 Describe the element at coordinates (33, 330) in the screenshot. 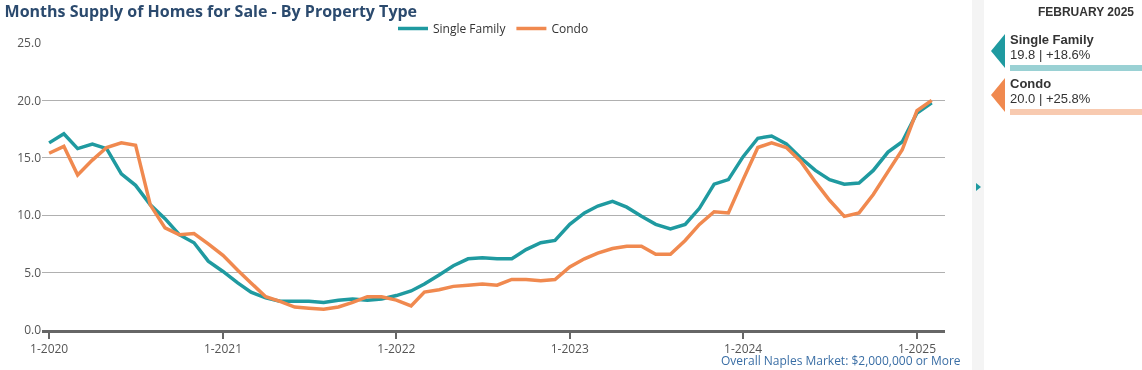

I see `y-tick-label: 0.0` at that location.